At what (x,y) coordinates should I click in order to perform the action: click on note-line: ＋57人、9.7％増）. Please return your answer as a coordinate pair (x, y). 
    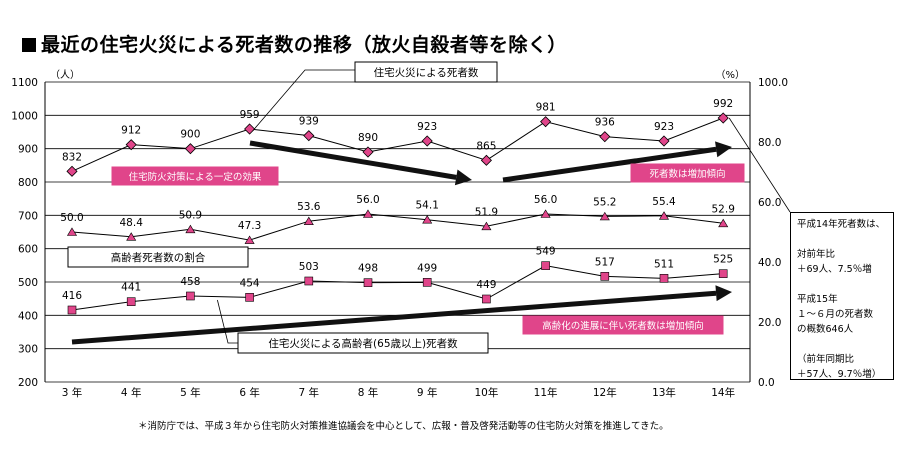
    Looking at the image, I should click on (839, 374).